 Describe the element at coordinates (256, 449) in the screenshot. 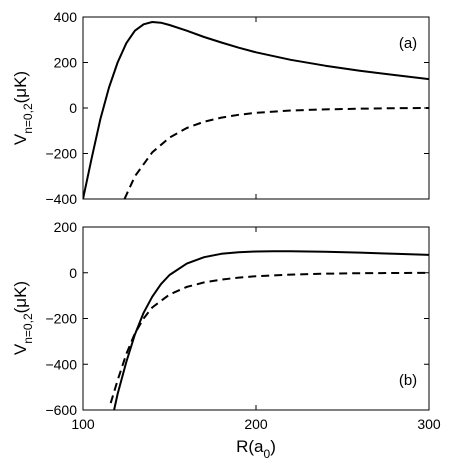

I see `x-axis-label: R(a0)` at that location.